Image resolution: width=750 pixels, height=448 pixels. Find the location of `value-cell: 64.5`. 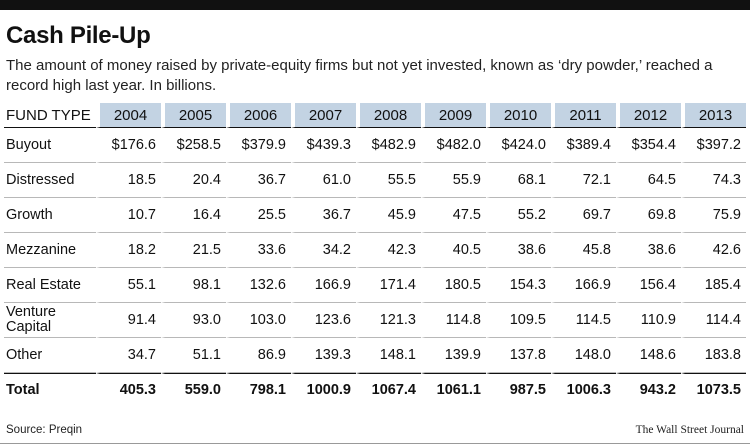

value-cell: 64.5 is located at coordinates (648, 180).